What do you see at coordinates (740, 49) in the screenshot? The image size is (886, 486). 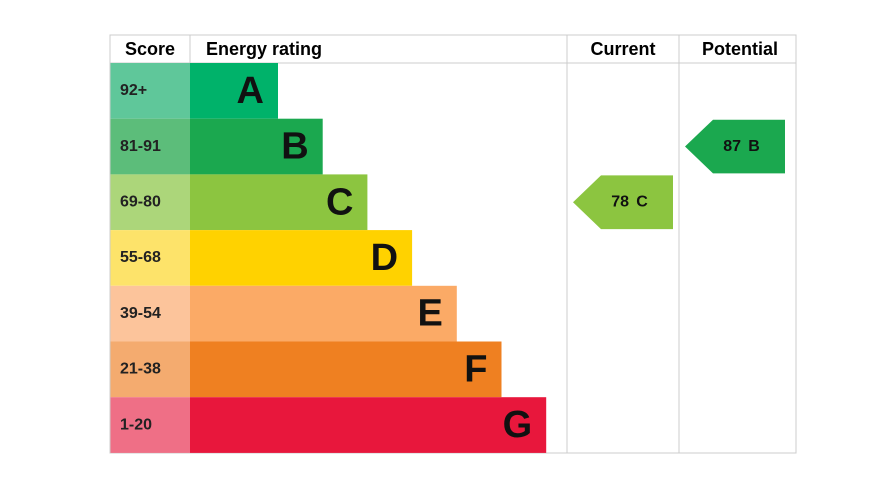 I see `header-potential: Potential` at bounding box center [740, 49].